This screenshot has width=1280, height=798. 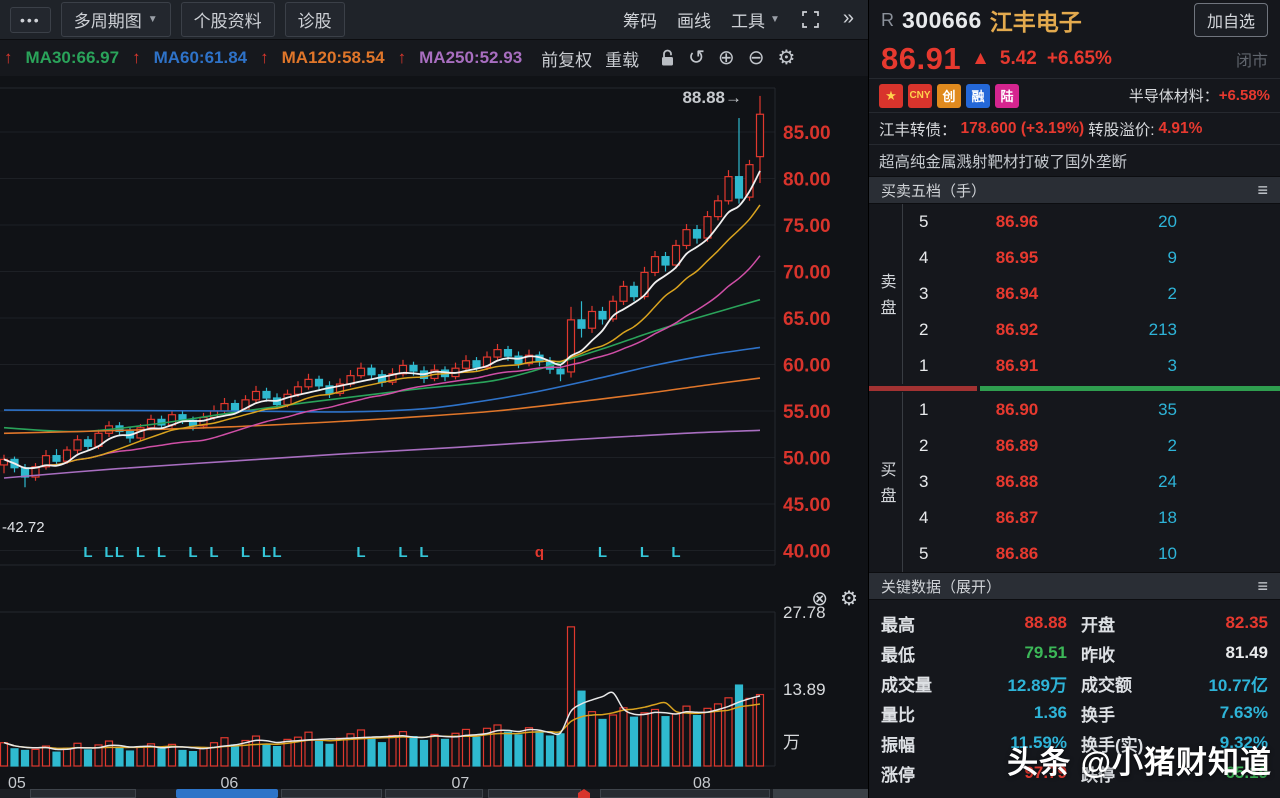 What do you see at coordinates (1017, 257) in the screenshot?
I see `price: 86.95` at bounding box center [1017, 257].